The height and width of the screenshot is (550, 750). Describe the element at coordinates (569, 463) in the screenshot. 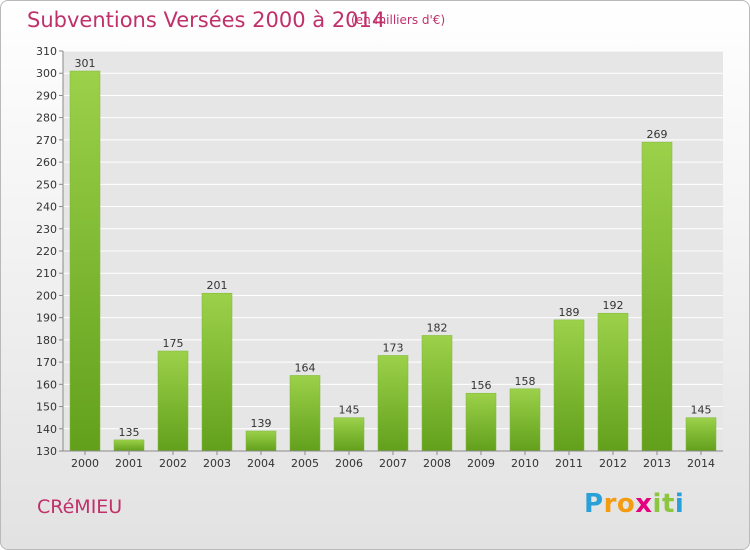

I see `x-tick-label: 2011` at that location.